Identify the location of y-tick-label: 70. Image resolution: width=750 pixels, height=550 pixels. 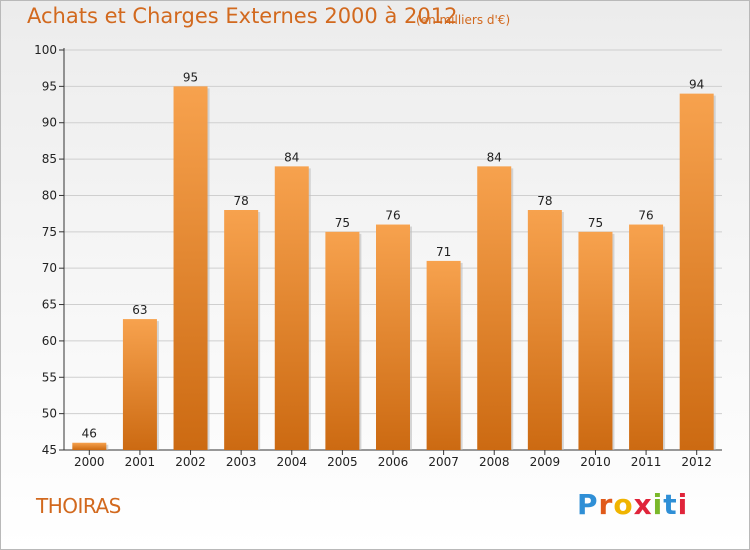
(49, 268).